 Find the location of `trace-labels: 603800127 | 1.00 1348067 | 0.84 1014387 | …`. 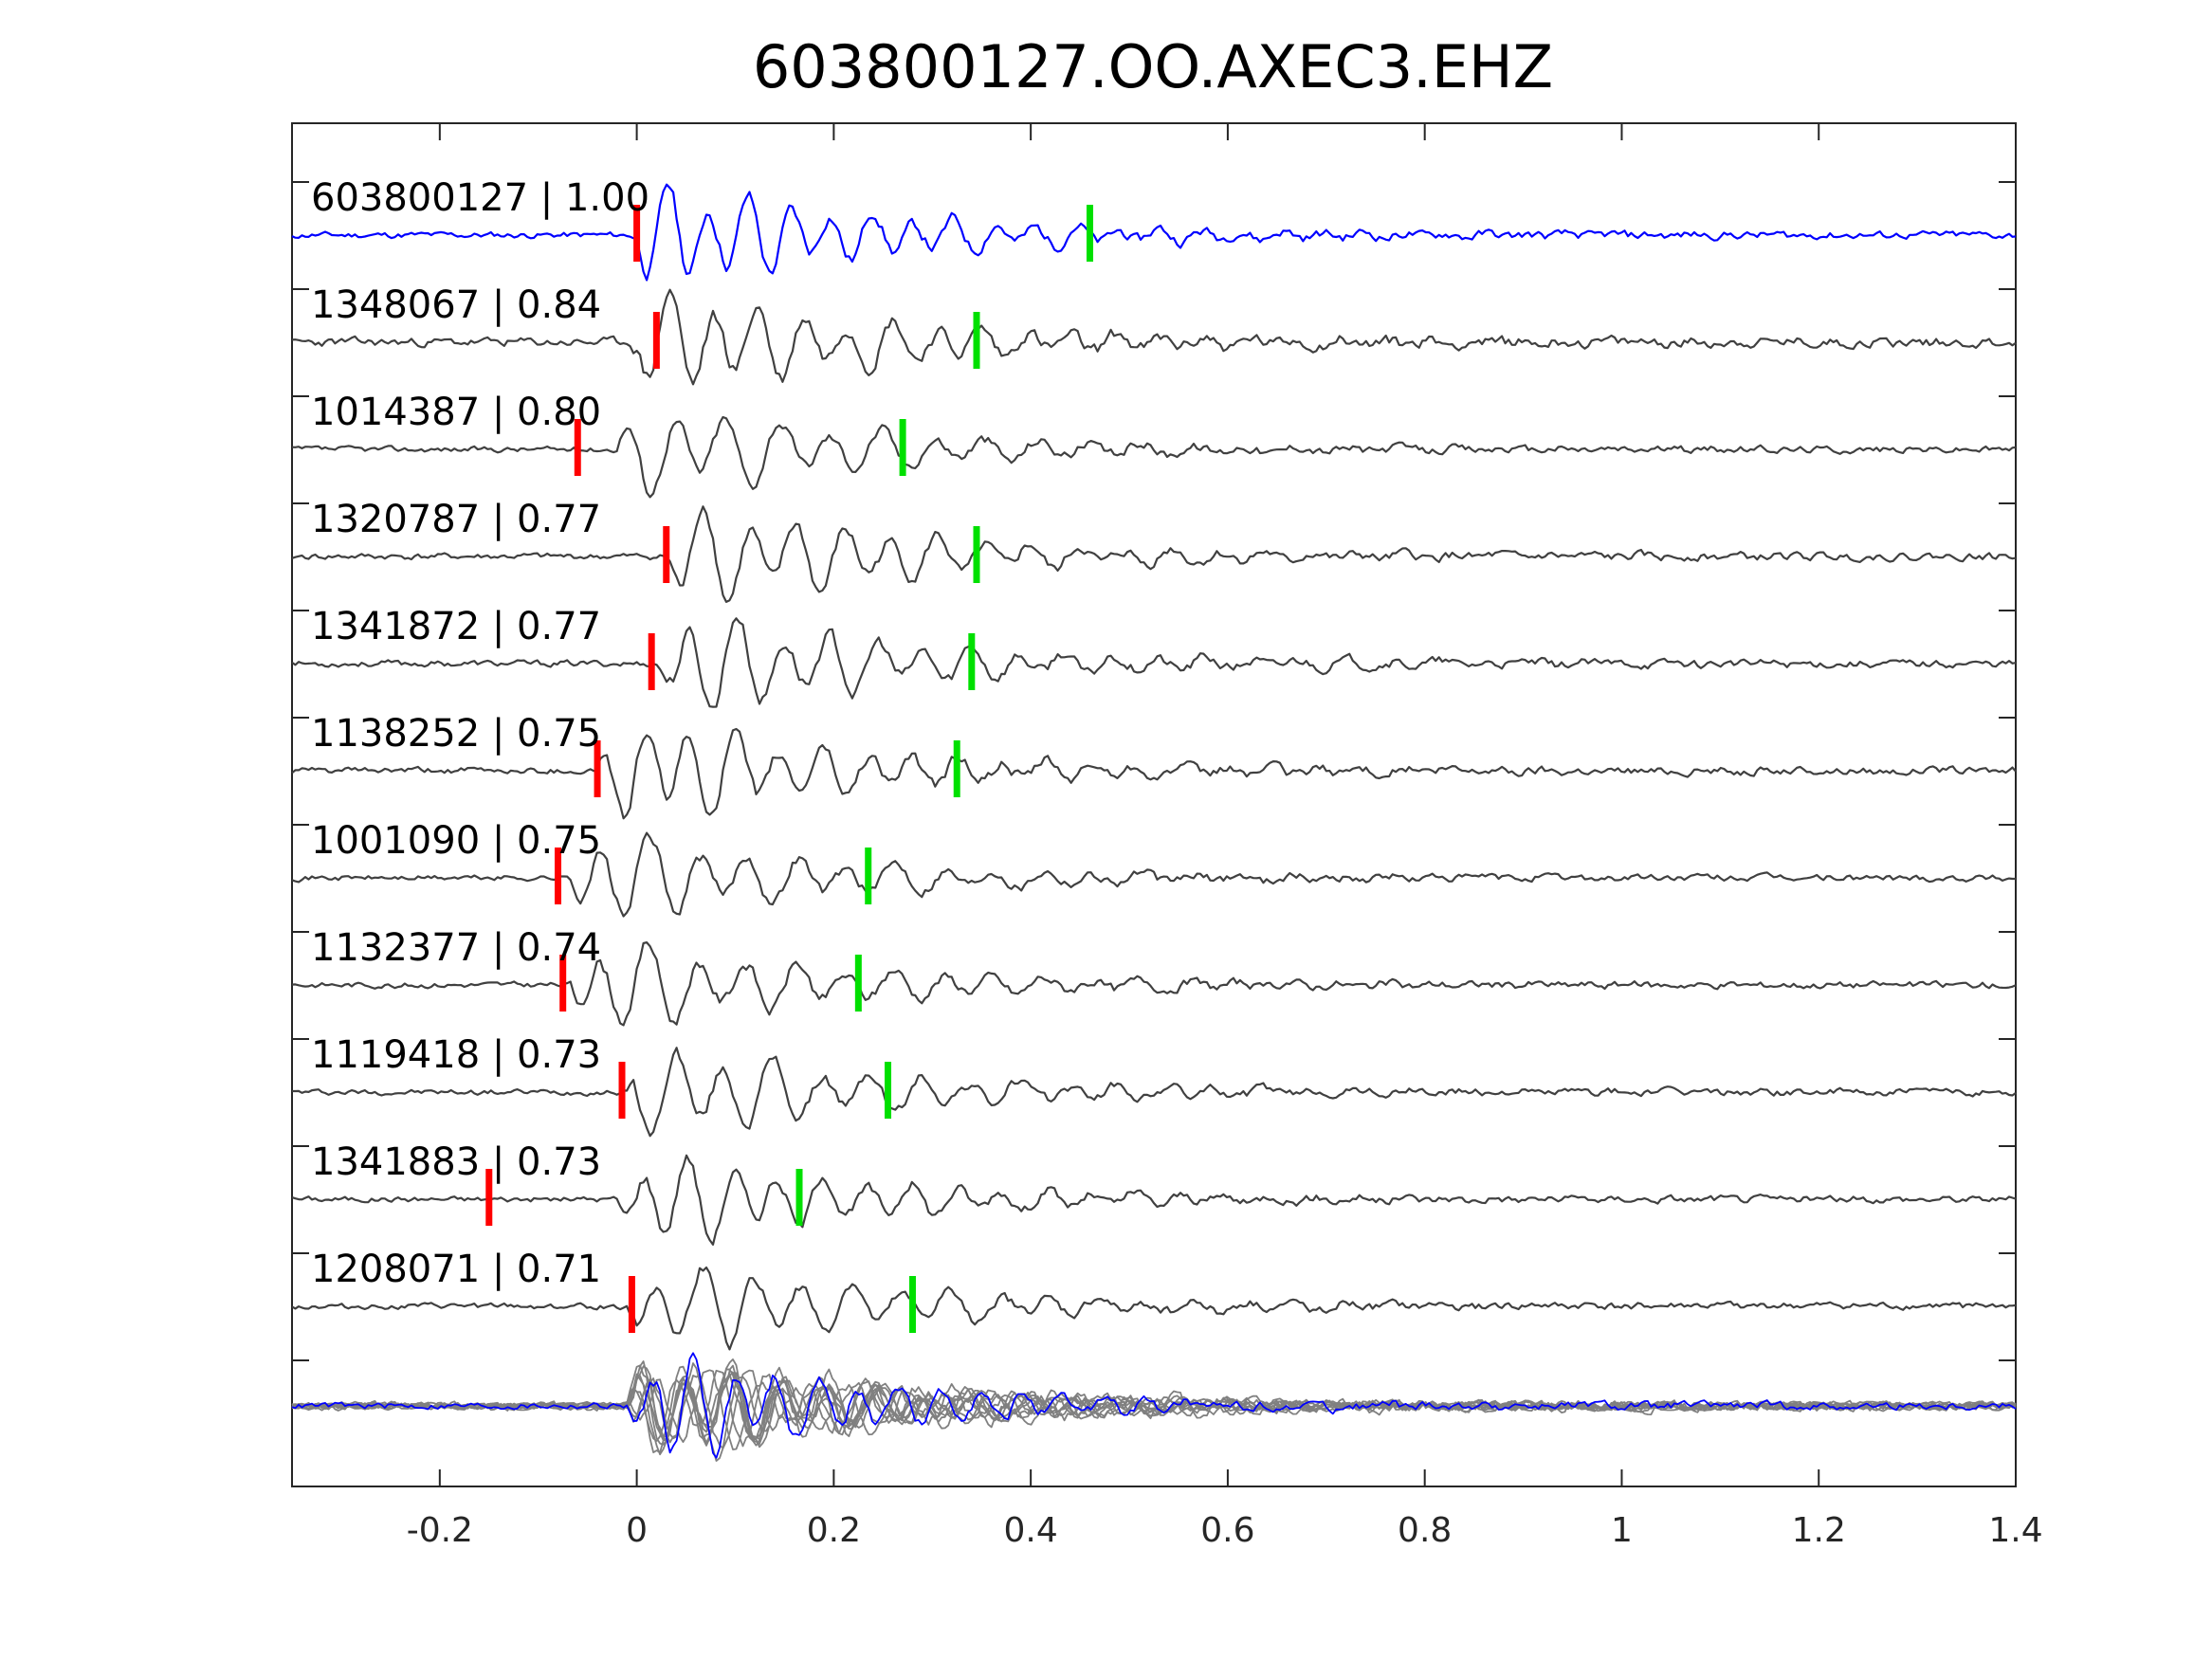

trace-labels: 603800127 | 1.00 1348067 | 0.84 1014387 | … is located at coordinates (480, 733).